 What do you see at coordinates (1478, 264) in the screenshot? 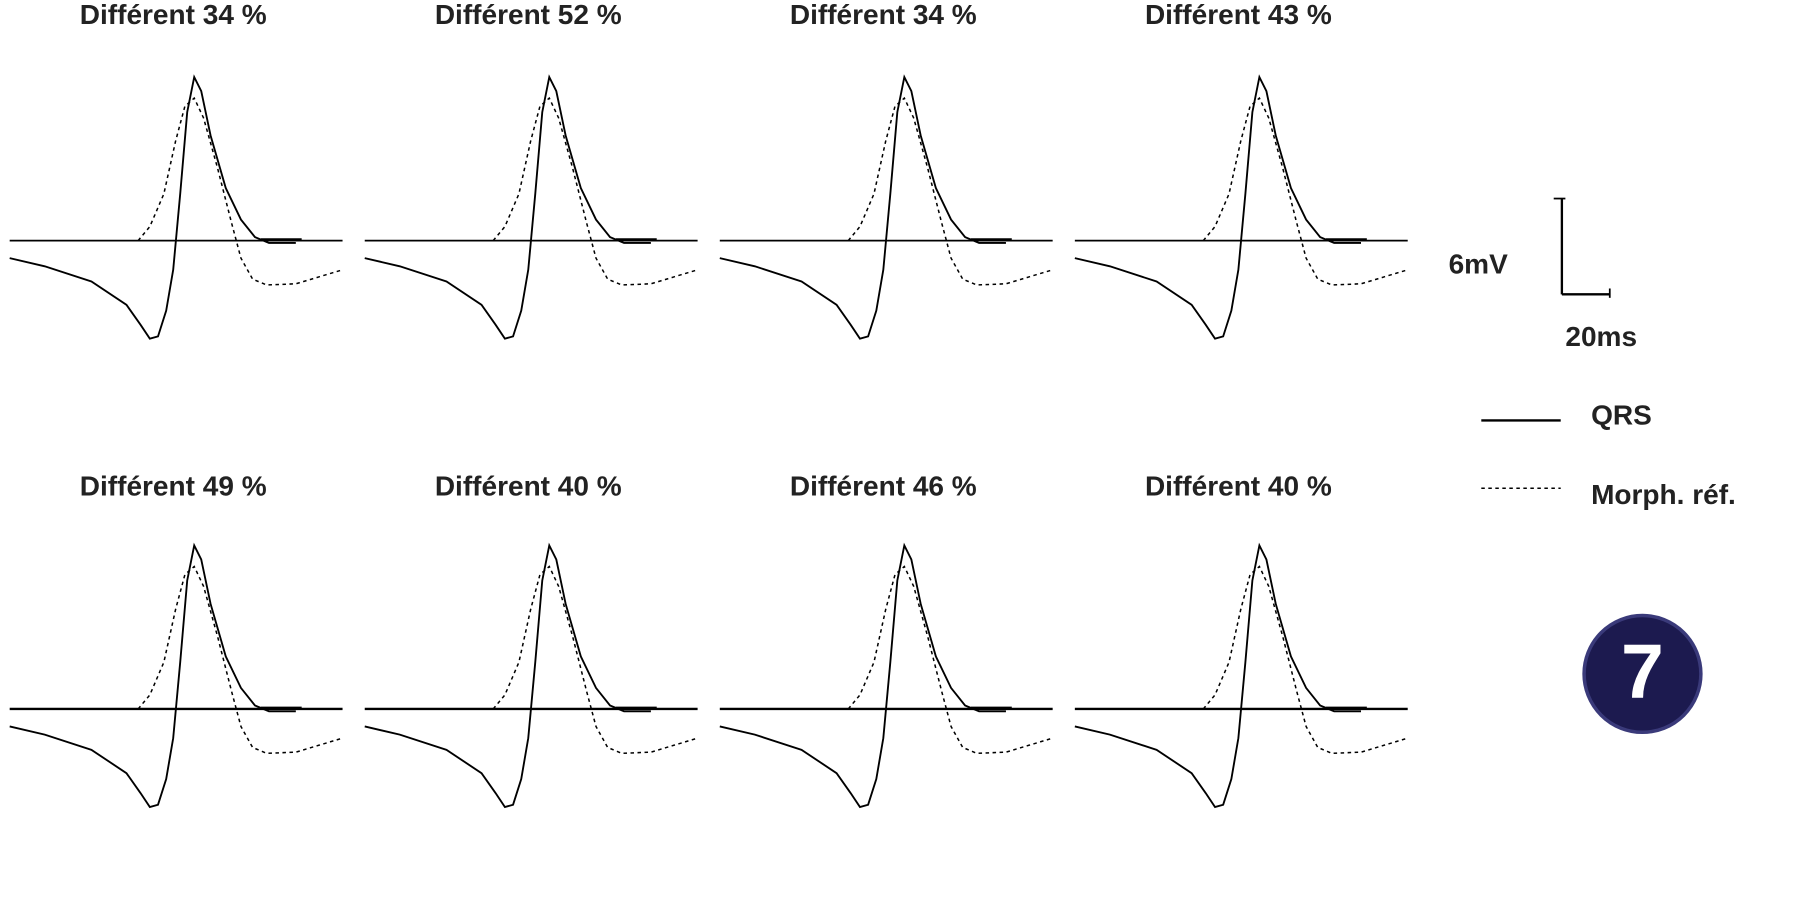
I see `scale-voltage: 6mV` at bounding box center [1478, 264].